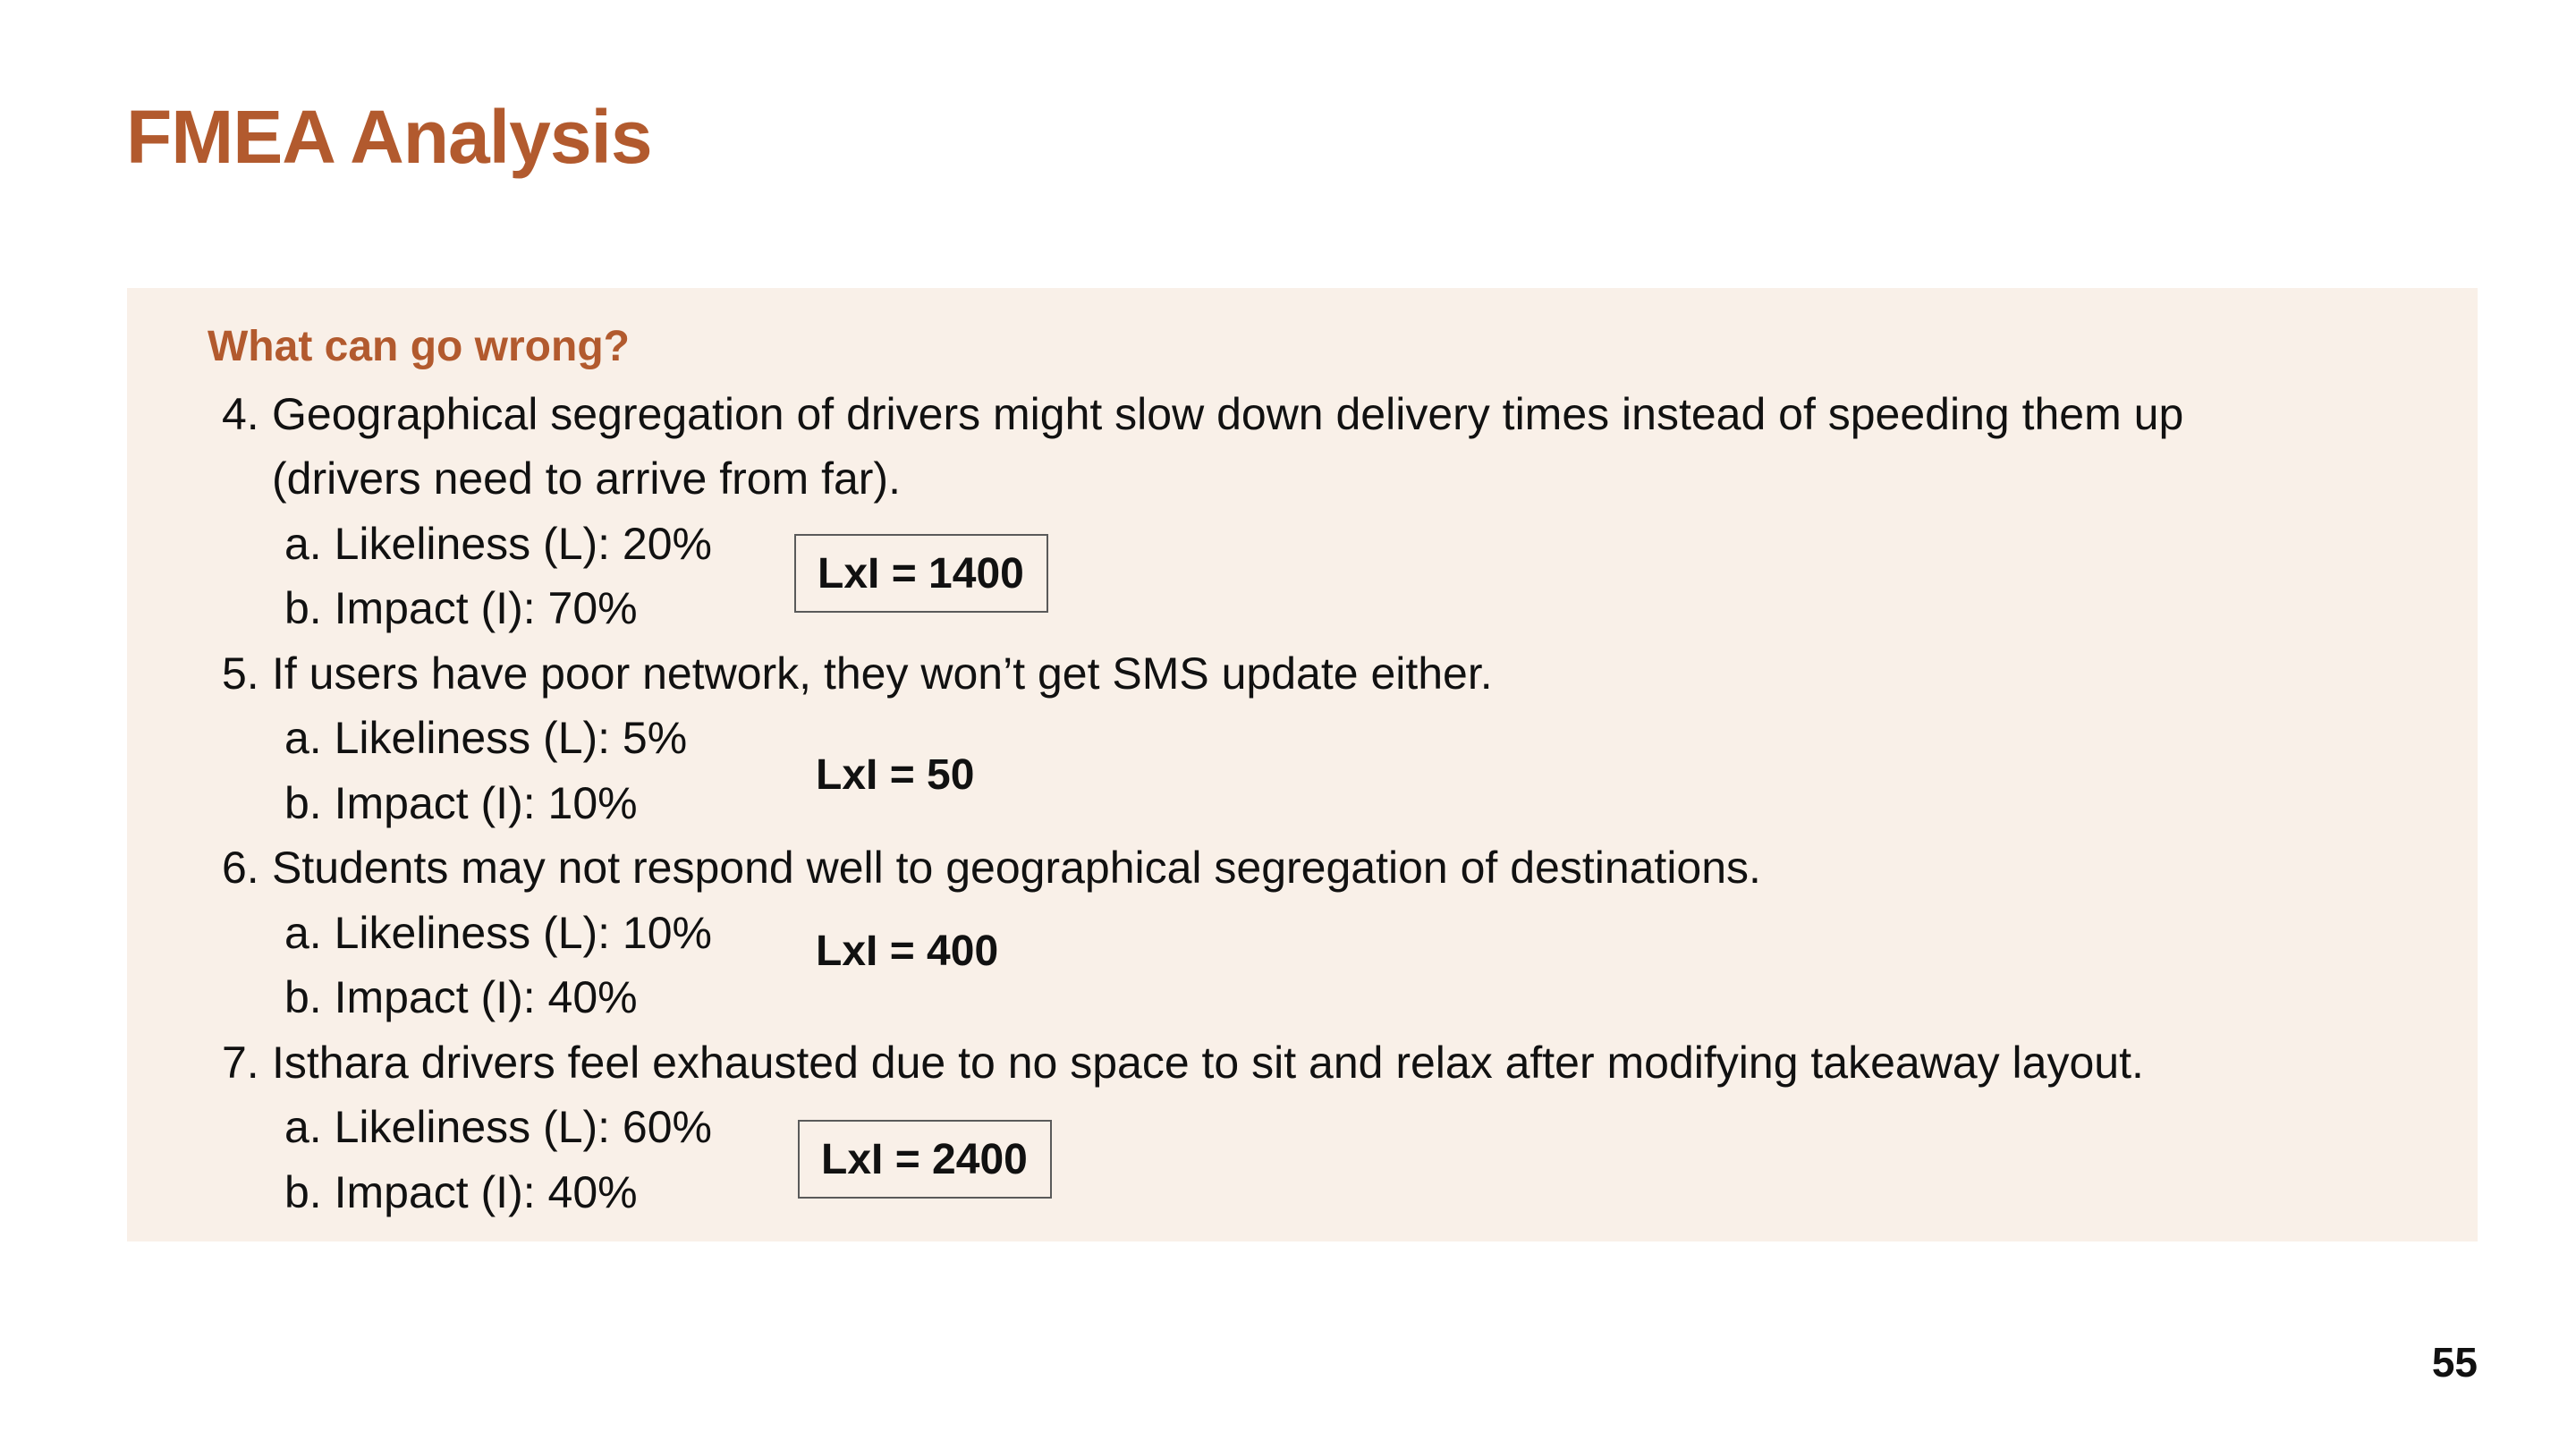  I want to click on item-4-score-box: LxI = 1400, so click(921, 573).